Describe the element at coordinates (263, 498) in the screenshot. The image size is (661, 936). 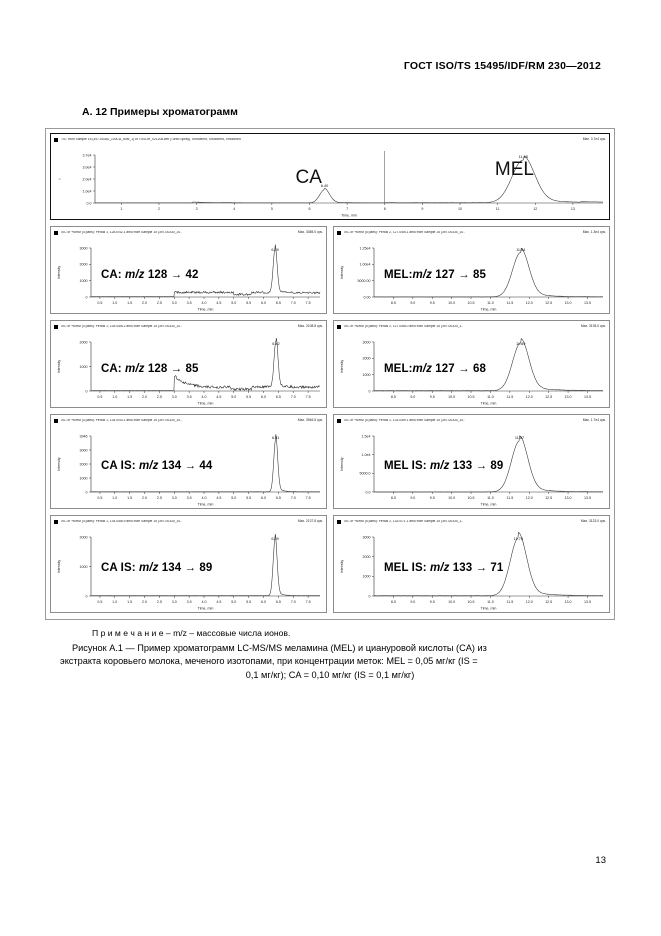
I see `svg-text: 6.0` at that location.